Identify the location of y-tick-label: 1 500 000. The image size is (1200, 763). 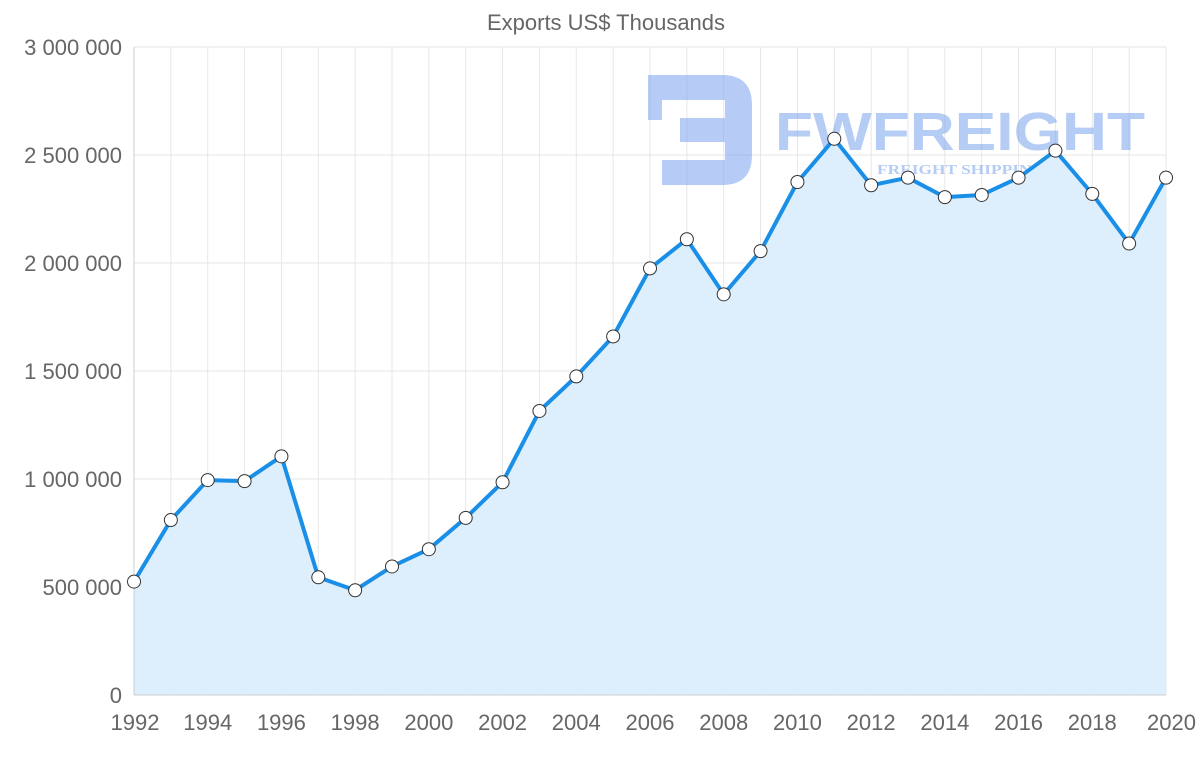
(73, 371).